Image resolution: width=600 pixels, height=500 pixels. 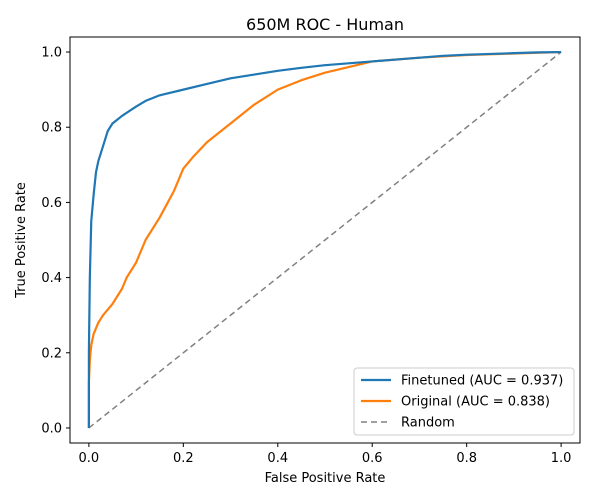 I want to click on legend-label-original: Original (AUC = 0.838), so click(x=475, y=402).